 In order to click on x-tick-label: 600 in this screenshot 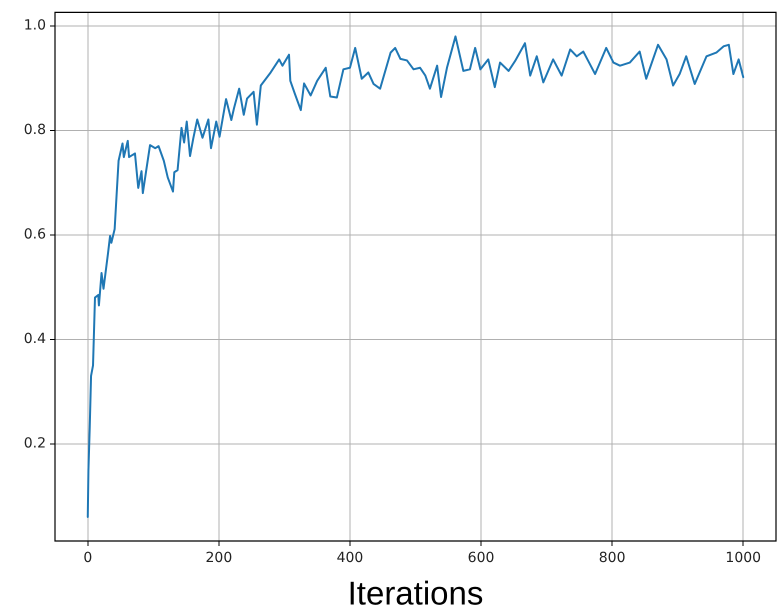, I will do `click(481, 558)`.